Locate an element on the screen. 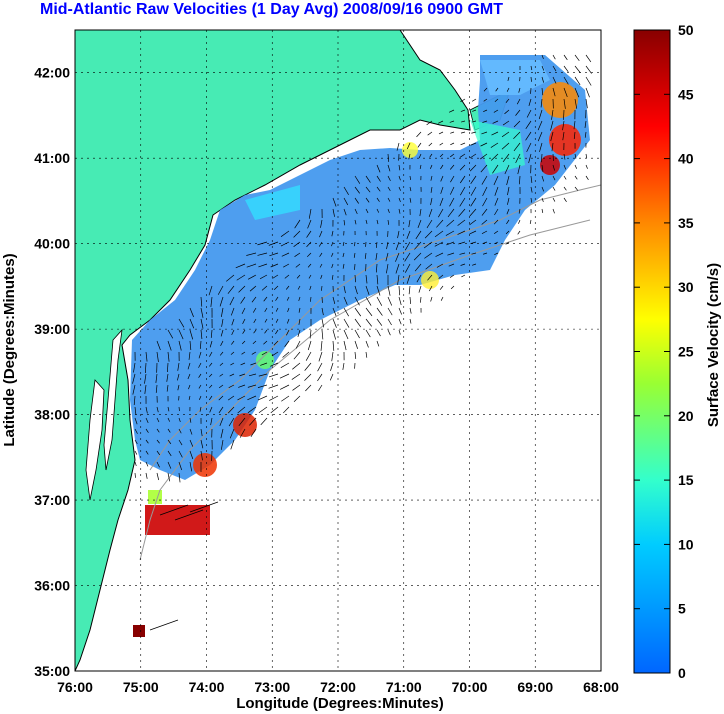  colorbar-tick-label: 15 is located at coordinates (686, 480).